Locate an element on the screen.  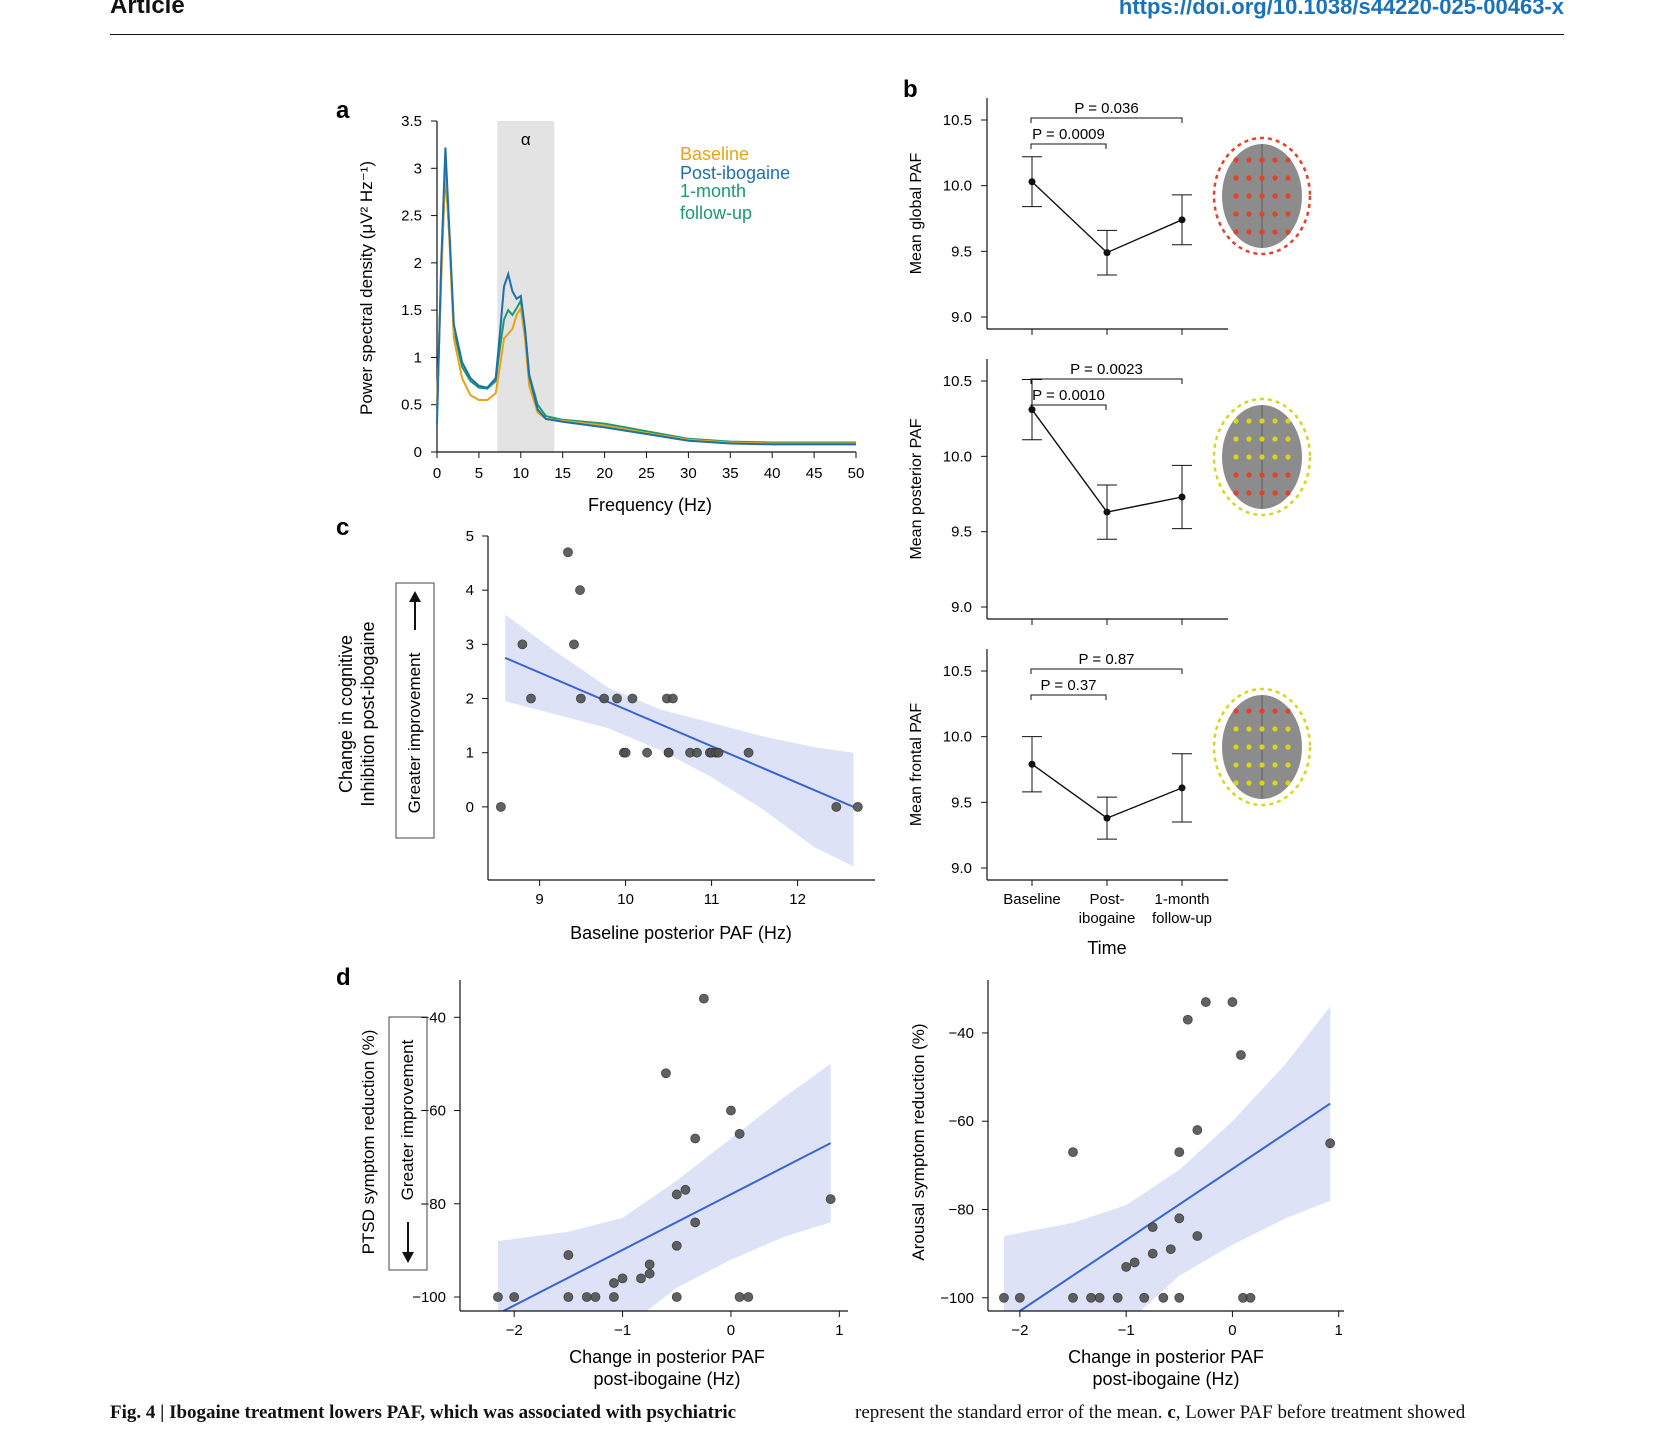
x-axis-label-line1: Change in posterior PAF is located at coordinates (1166, 1357).